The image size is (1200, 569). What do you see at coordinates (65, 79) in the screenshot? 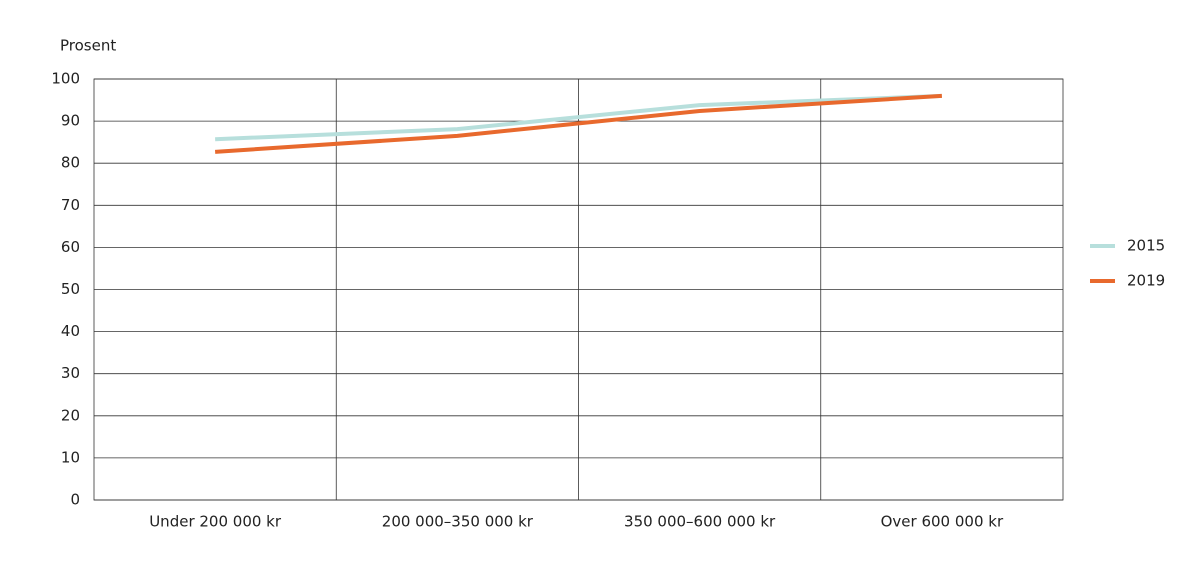
I see `y-tick-label: 100` at bounding box center [65, 79].